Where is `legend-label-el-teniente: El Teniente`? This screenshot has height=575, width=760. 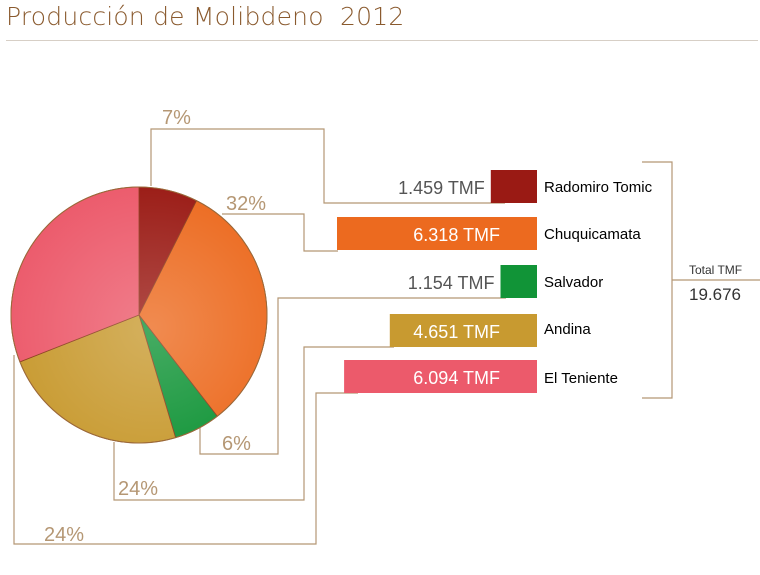 legend-label-el-teniente: El Teniente is located at coordinates (581, 378).